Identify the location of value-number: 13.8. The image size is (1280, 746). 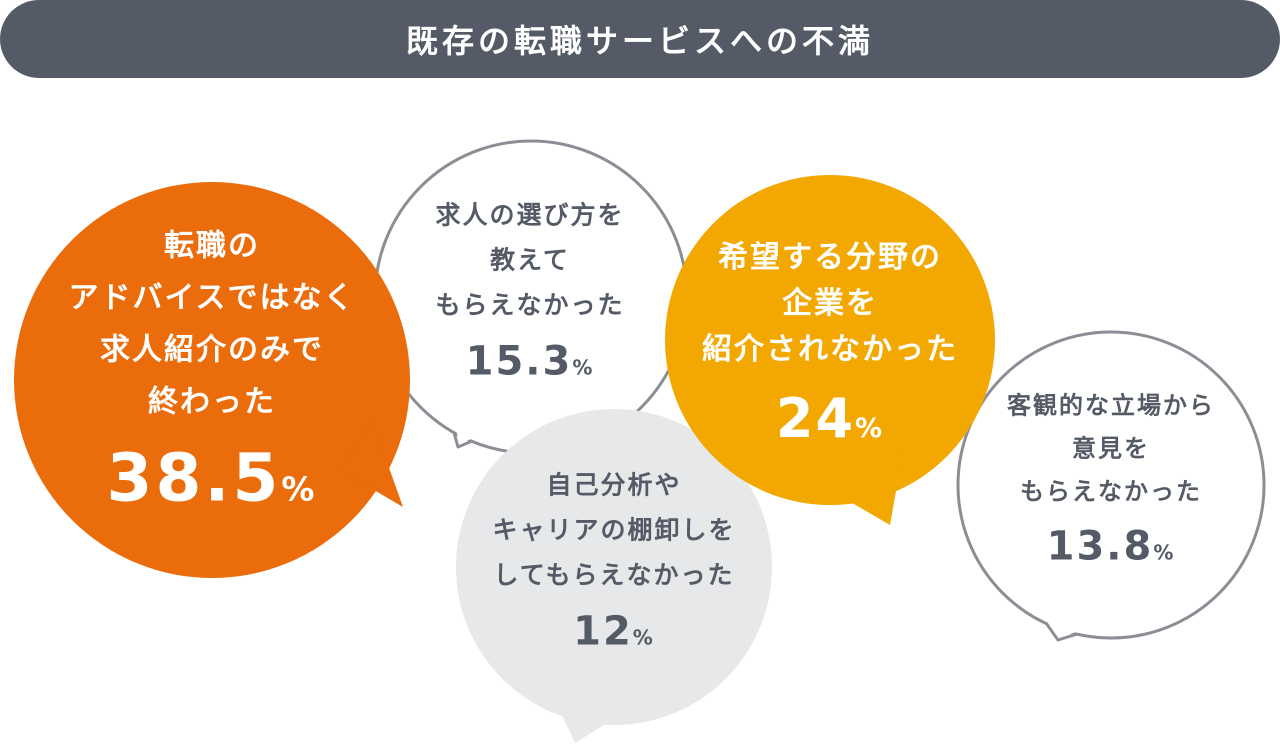
(1100, 546).